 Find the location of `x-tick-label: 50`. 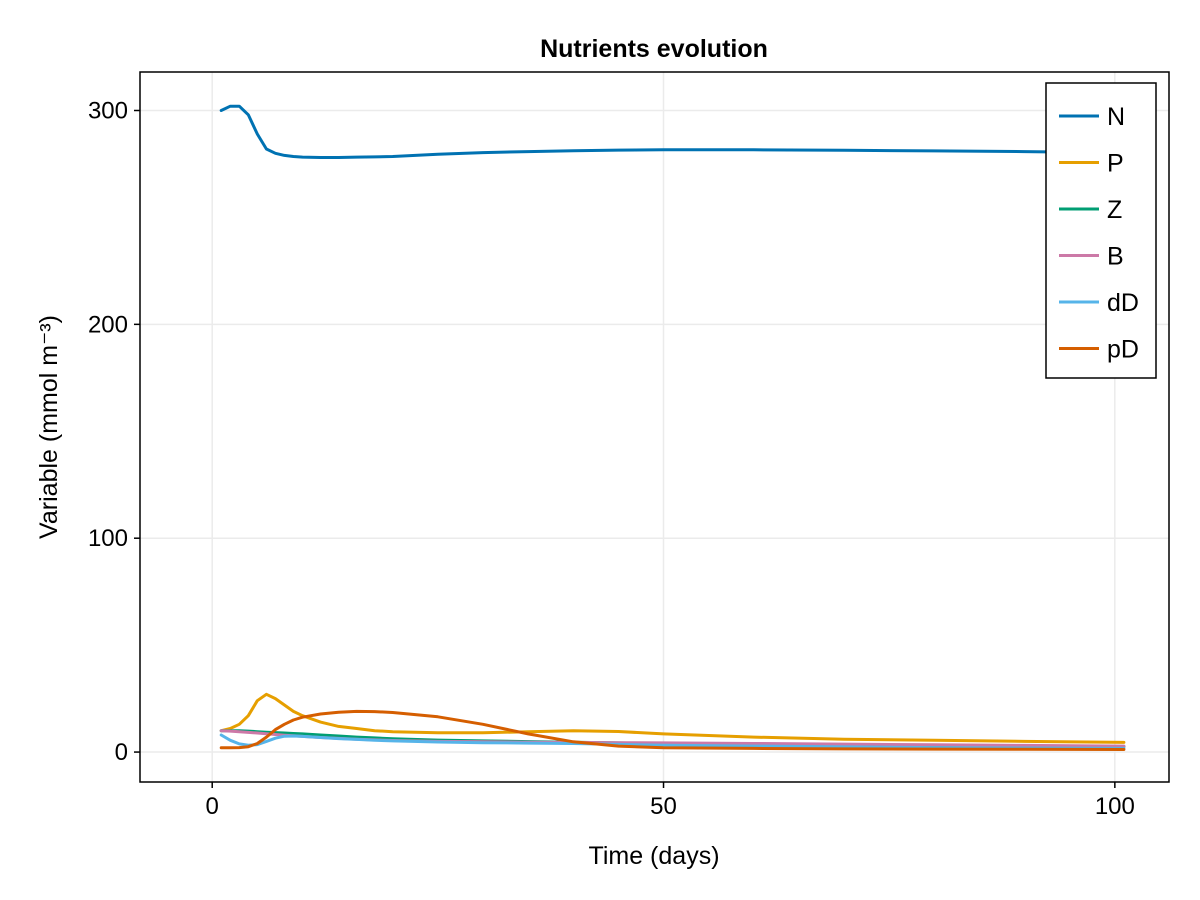

x-tick-label: 50 is located at coordinates (663, 806).